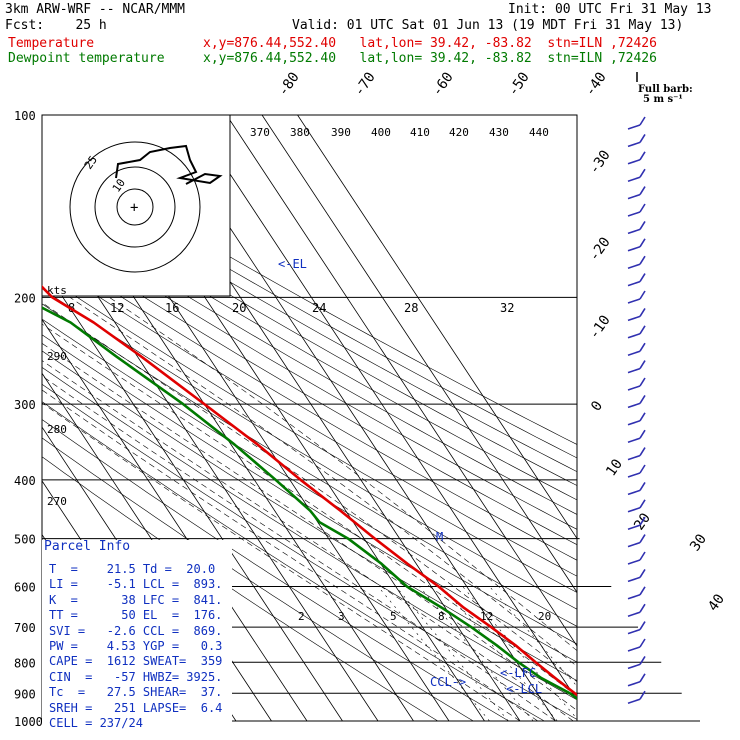  What do you see at coordinates (459, 132) in the screenshot?
I see `theta-label: 420` at bounding box center [459, 132].